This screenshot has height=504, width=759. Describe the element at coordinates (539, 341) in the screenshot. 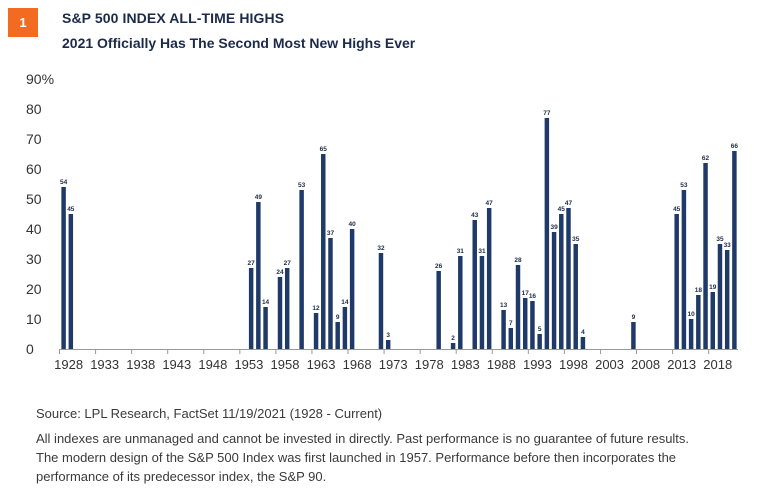

I see `bar-1994` at that location.